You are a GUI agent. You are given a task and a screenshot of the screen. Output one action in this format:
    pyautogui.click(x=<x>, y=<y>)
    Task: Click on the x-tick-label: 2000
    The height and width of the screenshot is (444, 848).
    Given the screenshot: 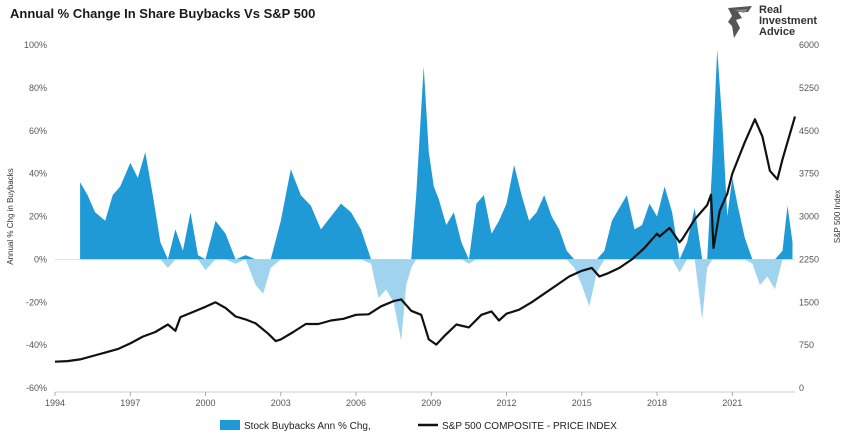 What is the action you would take?
    pyautogui.click(x=205, y=403)
    